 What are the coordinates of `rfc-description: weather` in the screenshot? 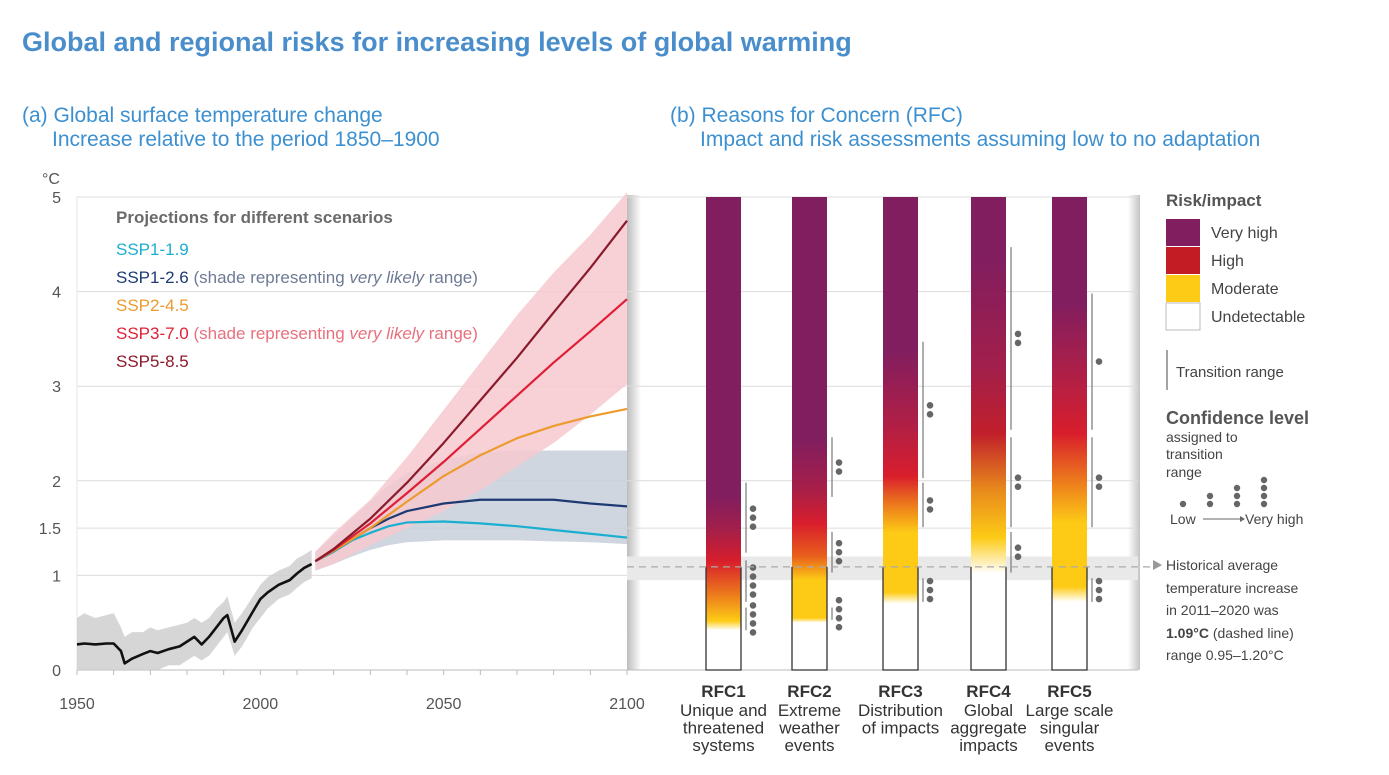 It's located at (809, 728).